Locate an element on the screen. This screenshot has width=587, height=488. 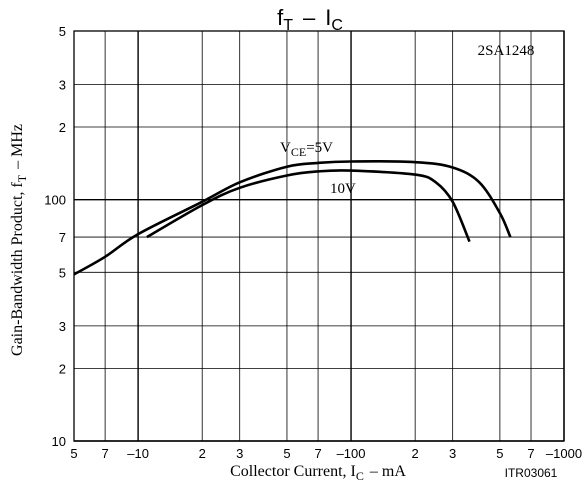
y-axis-label: Gain-Bandwidth Product, fT– MHz is located at coordinates (19, 240).